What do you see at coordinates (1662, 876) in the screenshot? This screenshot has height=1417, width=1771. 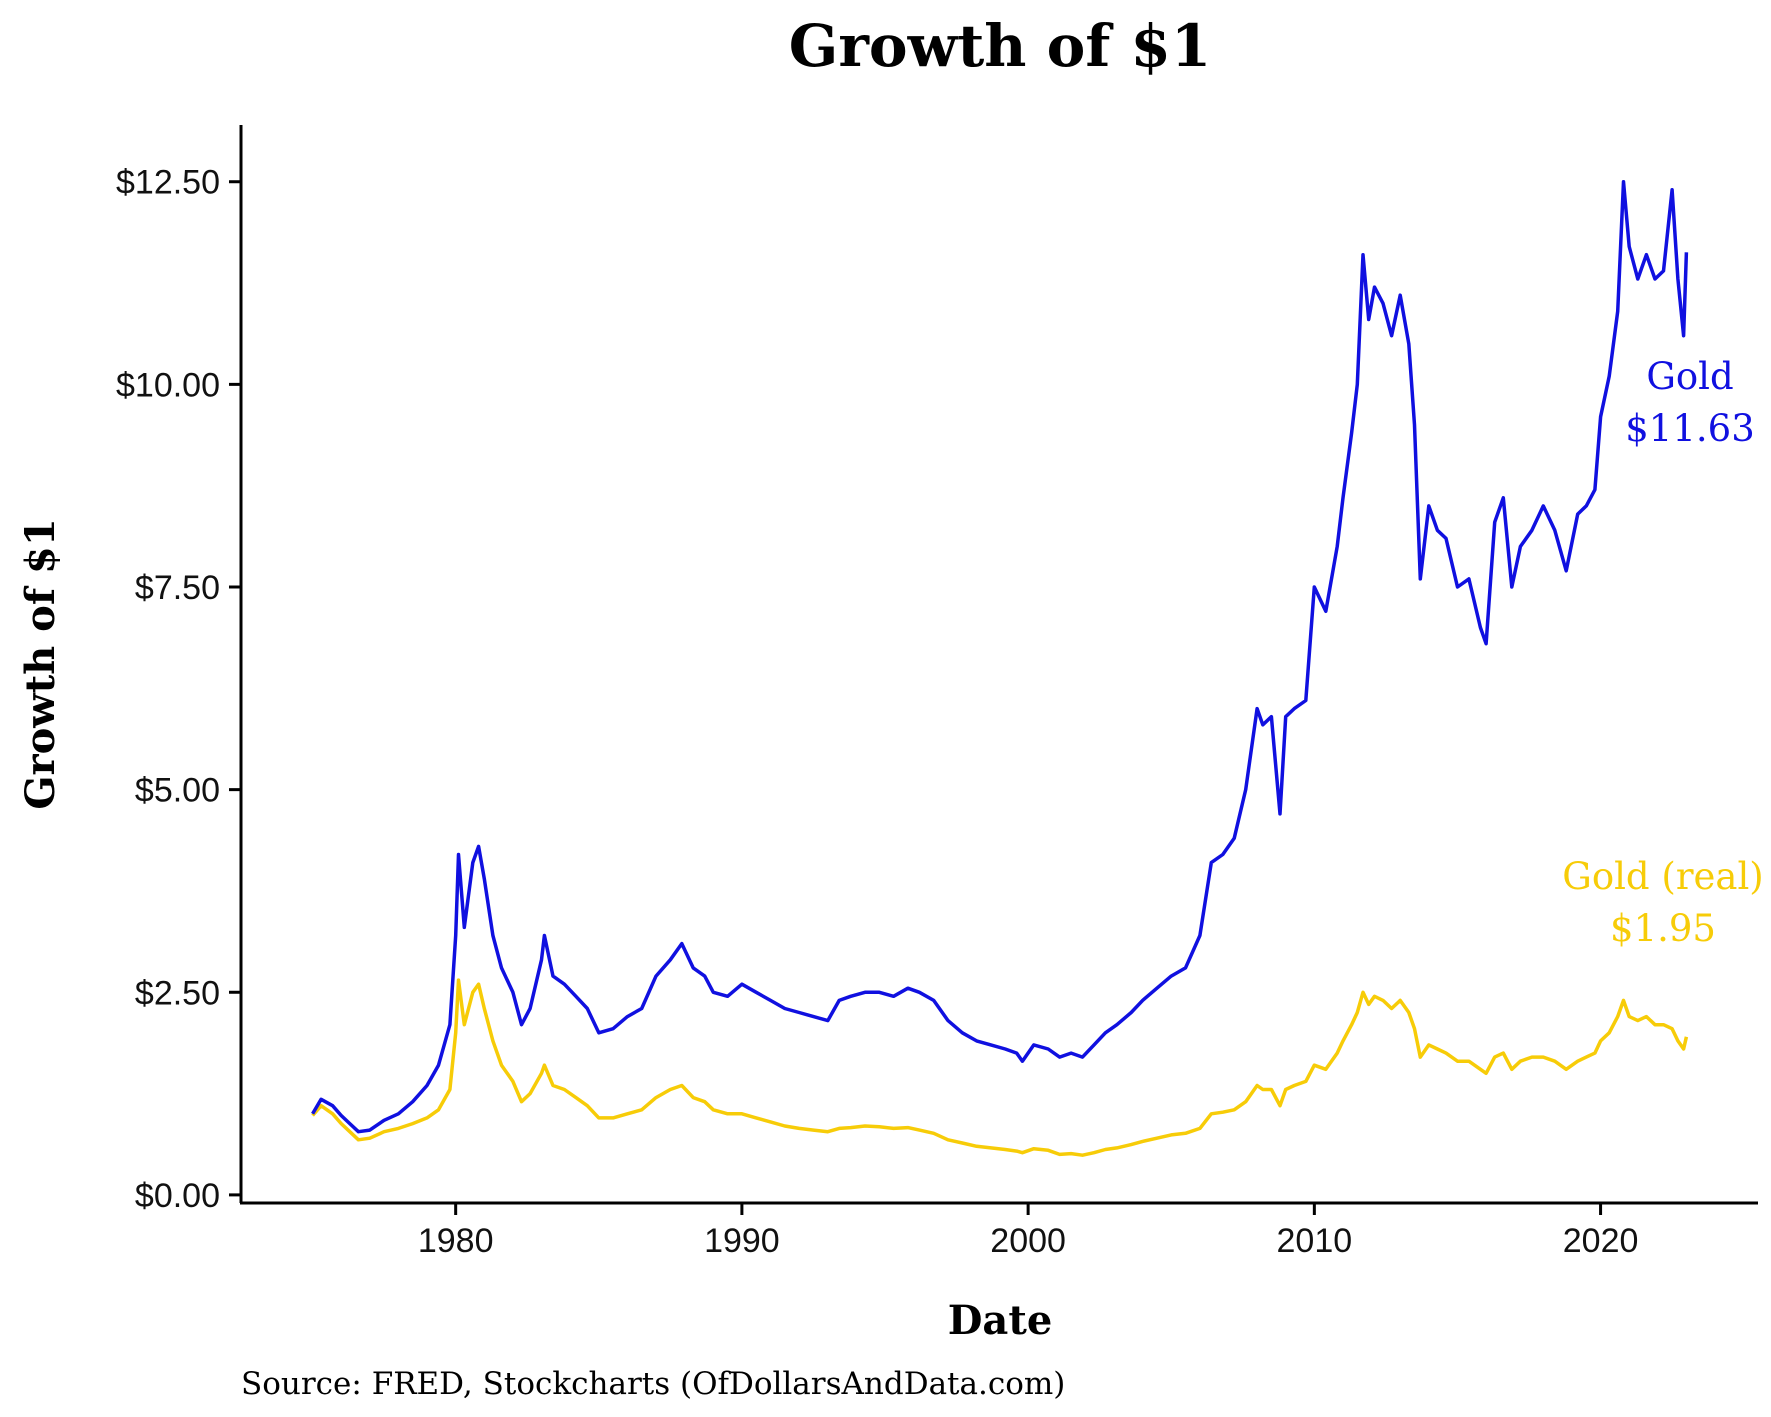 I see `series-label-gold-real-name: Gold (real)` at bounding box center [1662, 876].